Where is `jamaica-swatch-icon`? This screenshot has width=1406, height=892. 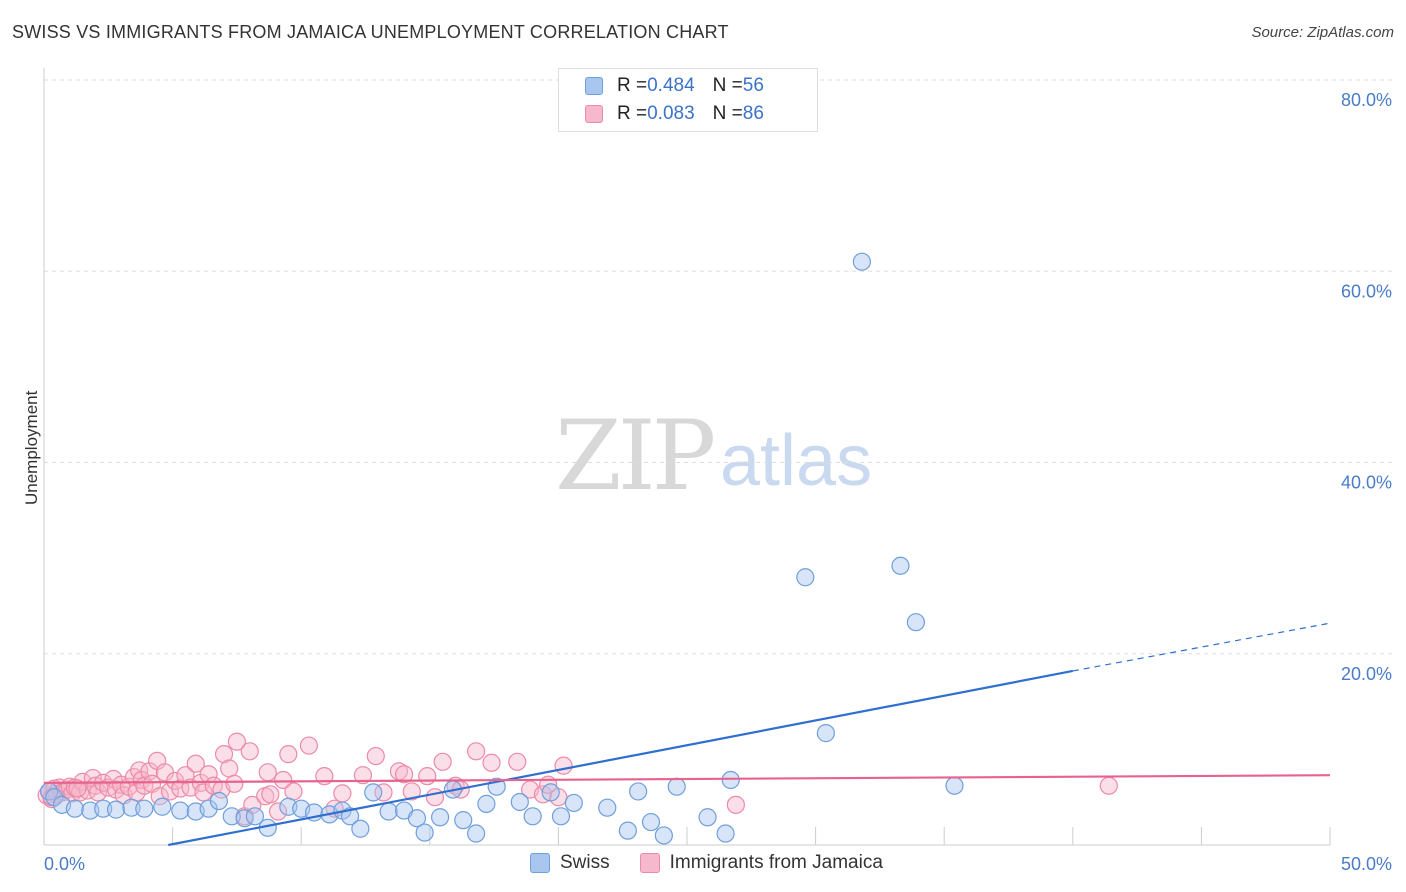 jamaica-swatch-icon is located at coordinates (594, 114).